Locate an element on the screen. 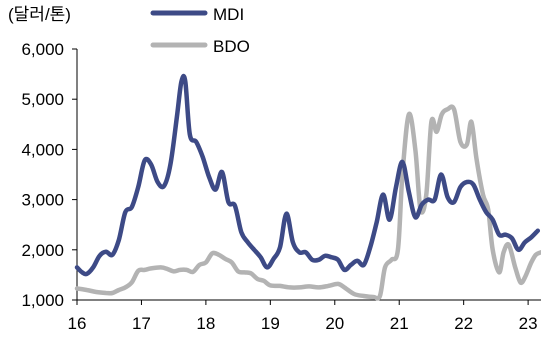  legend-label-mdi: MDI is located at coordinates (228, 14).